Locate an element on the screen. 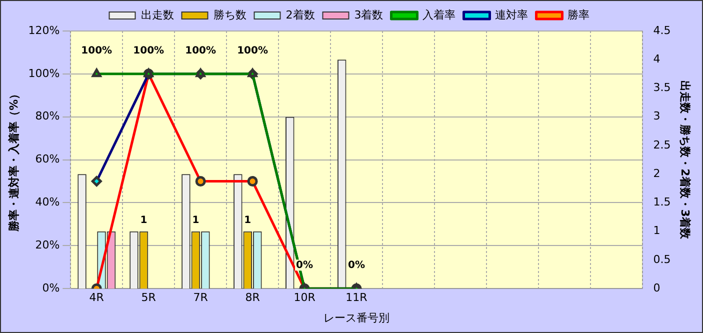 The height and width of the screenshot is (333, 703). y2-axis-title: 出走数・勝ち数・2着数・3着数 is located at coordinates (685, 160).